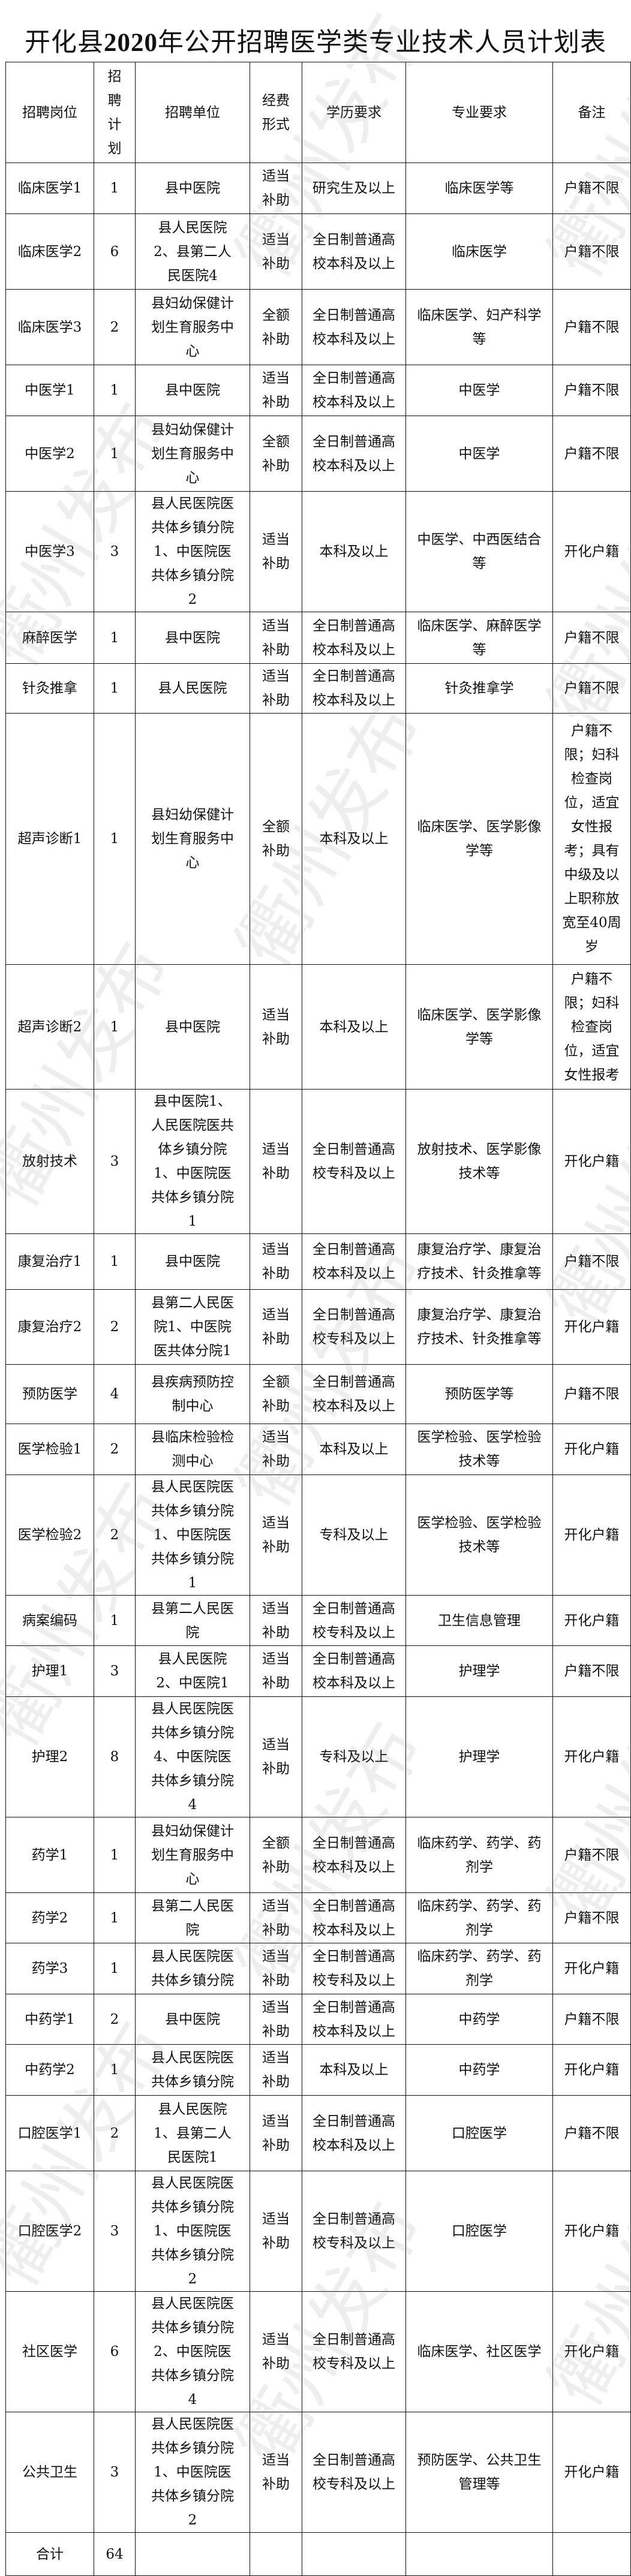 This screenshot has height=2576, width=631. I want to click on cell-major: 临床医学, so click(479, 251).